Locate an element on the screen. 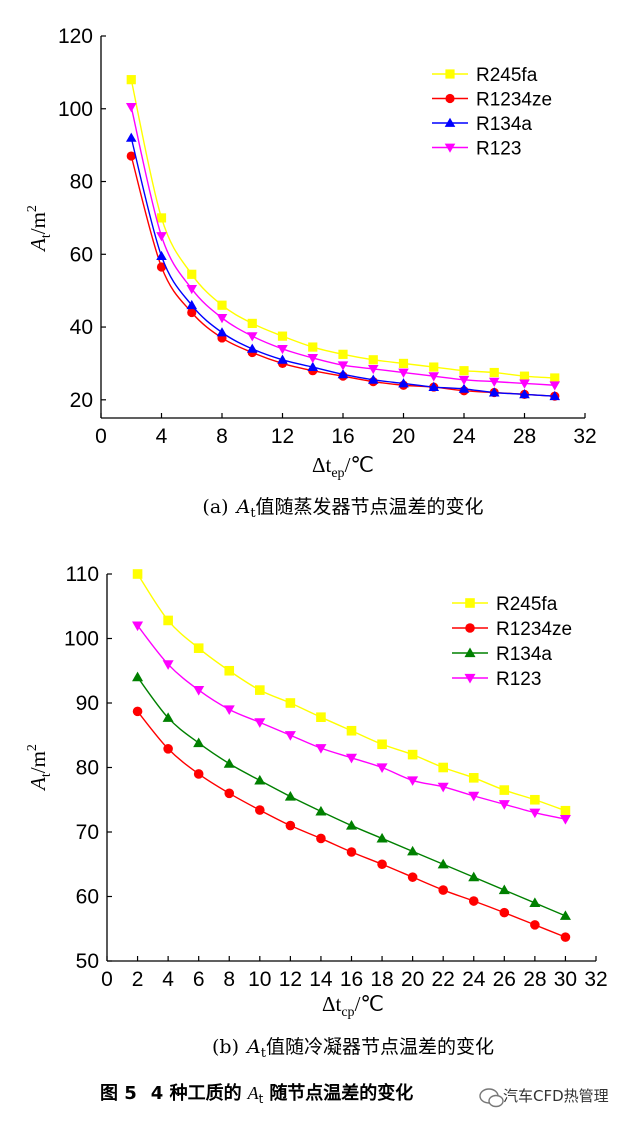 This screenshot has width=640, height=1124. chart-b-legend: R245fa R1234ze R134a R123 is located at coordinates (512, 642).